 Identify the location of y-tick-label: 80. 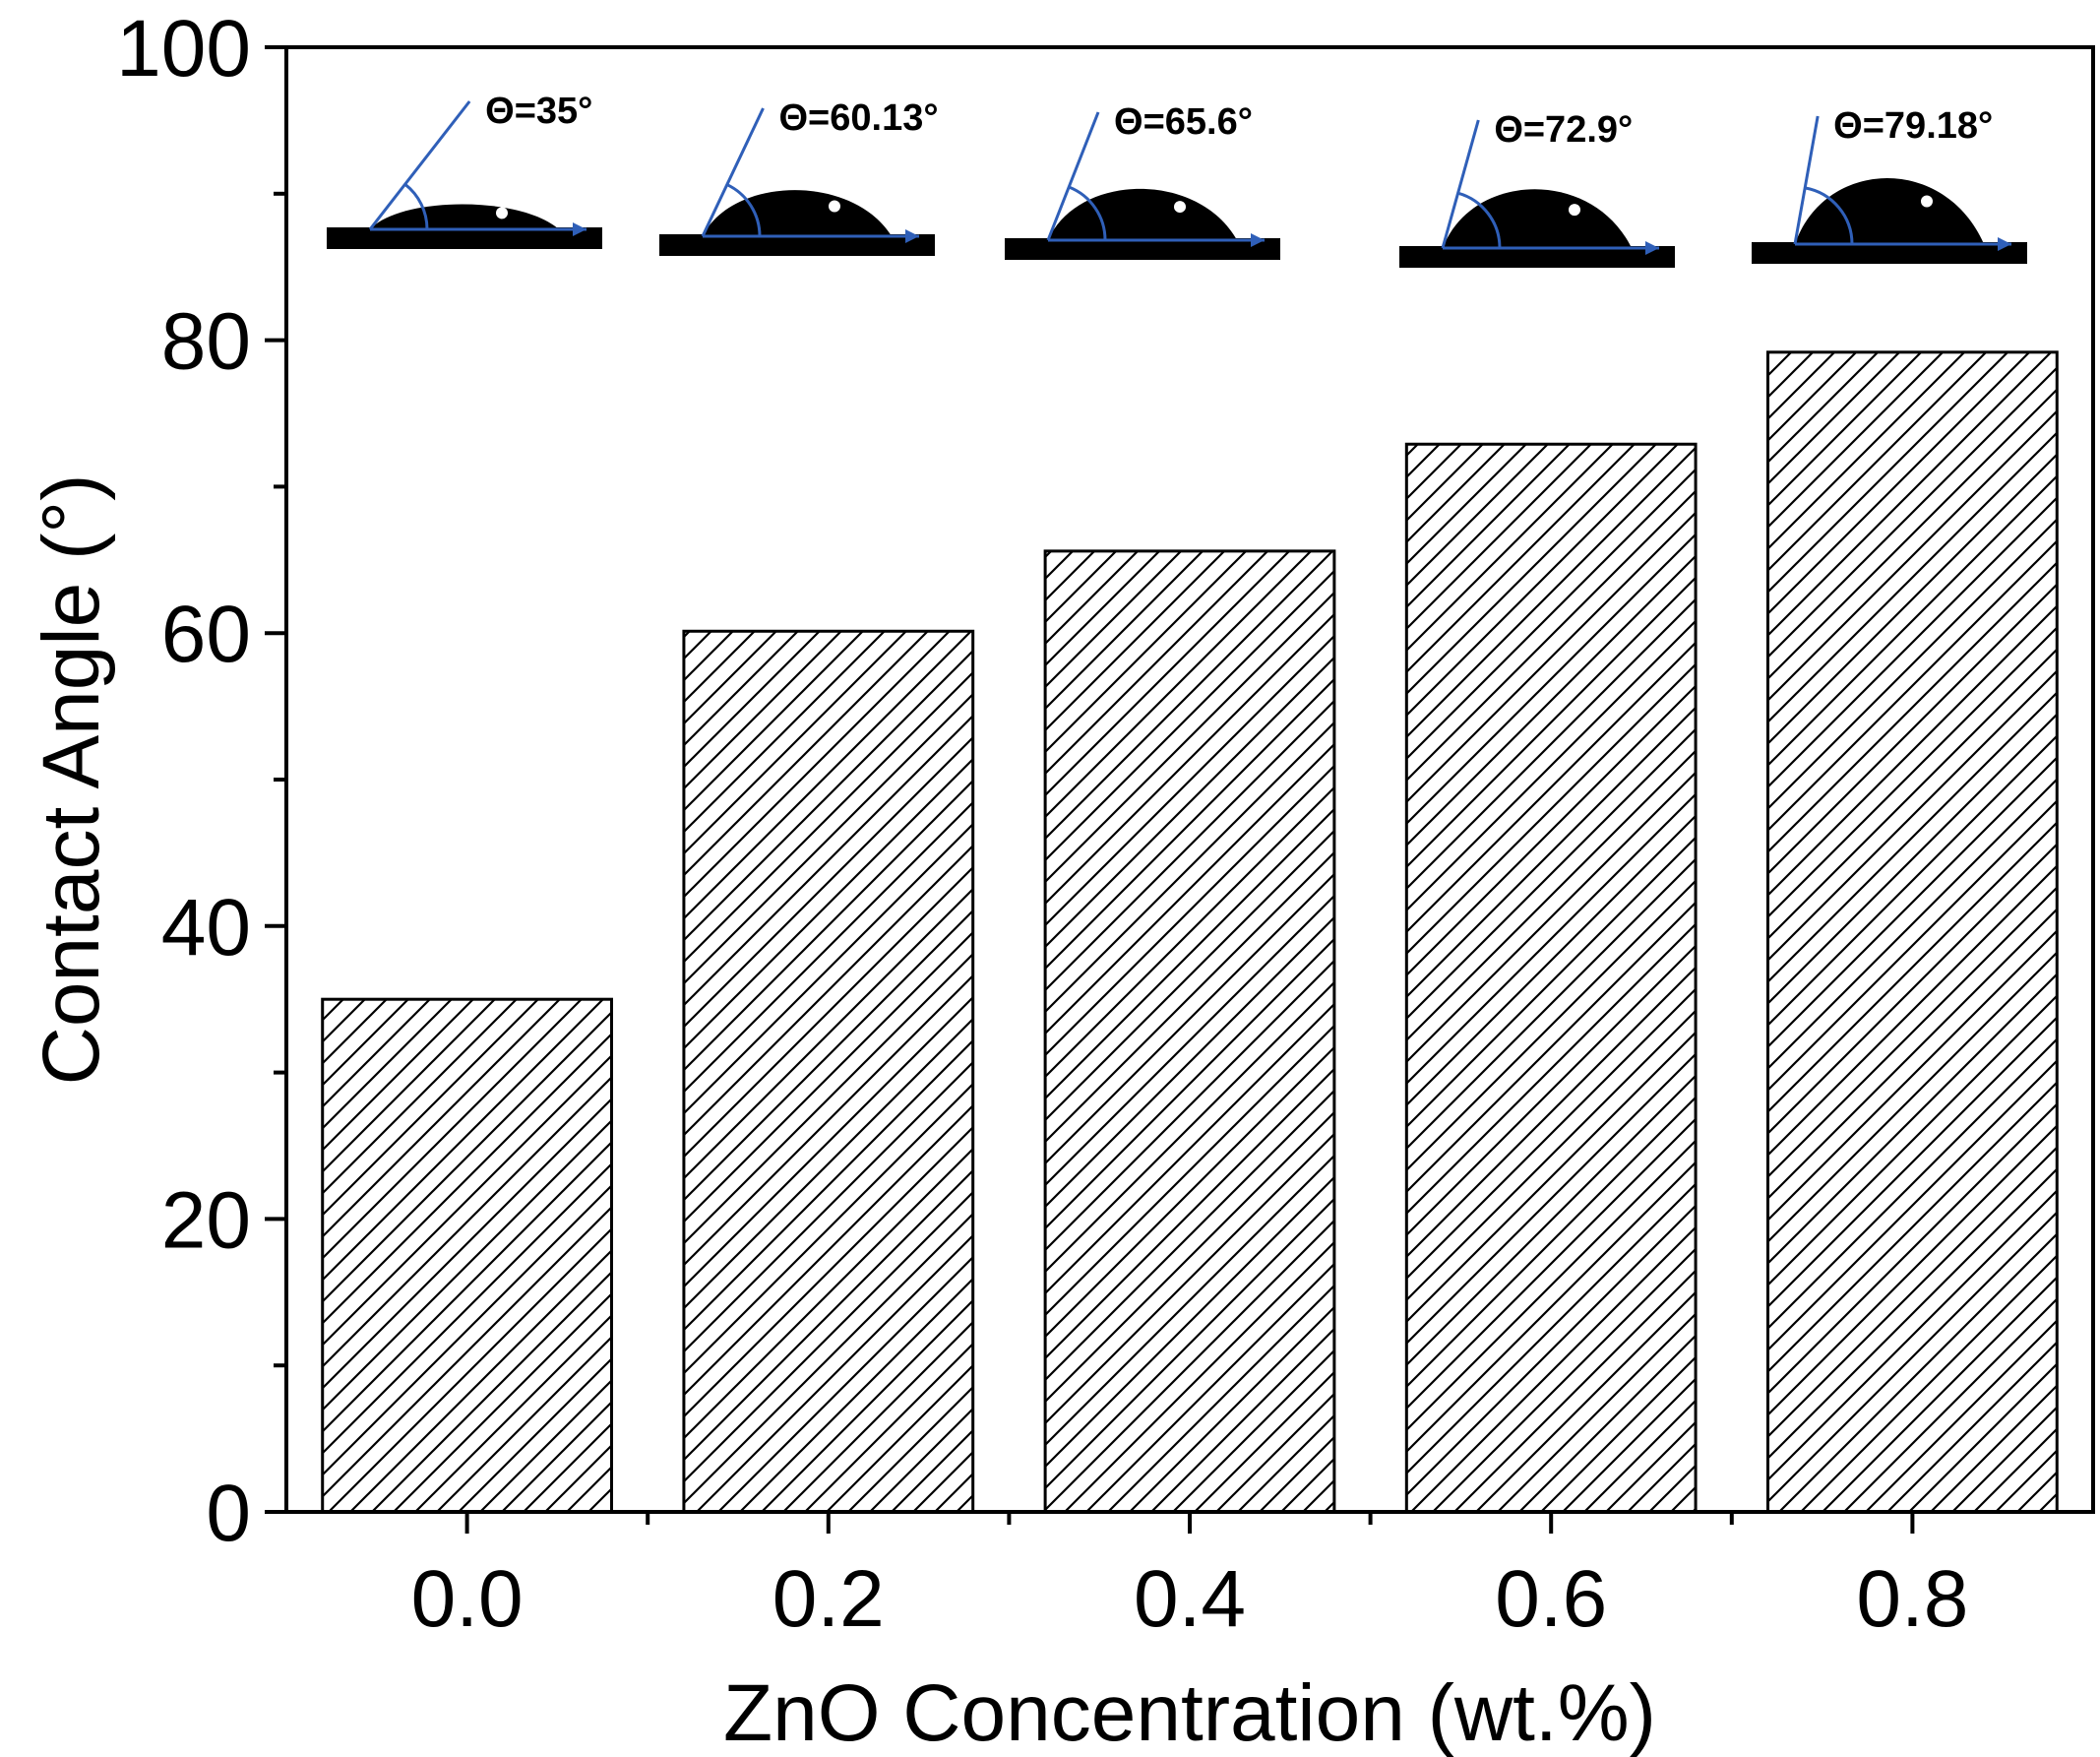
(206, 342).